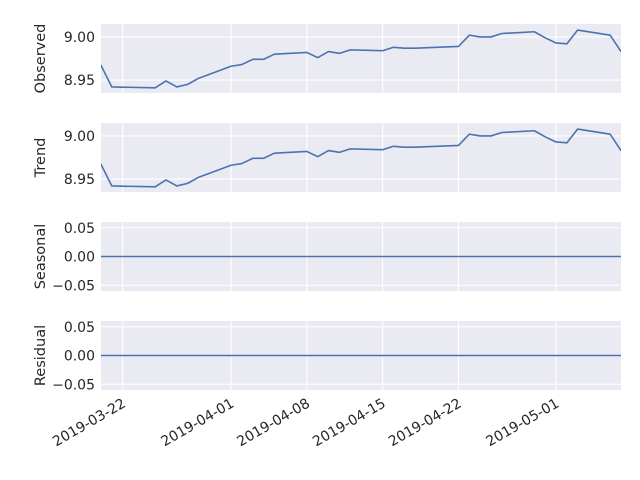 This screenshot has height=480, width=640. I want to click on y-axis-label: Observed, so click(41, 59).